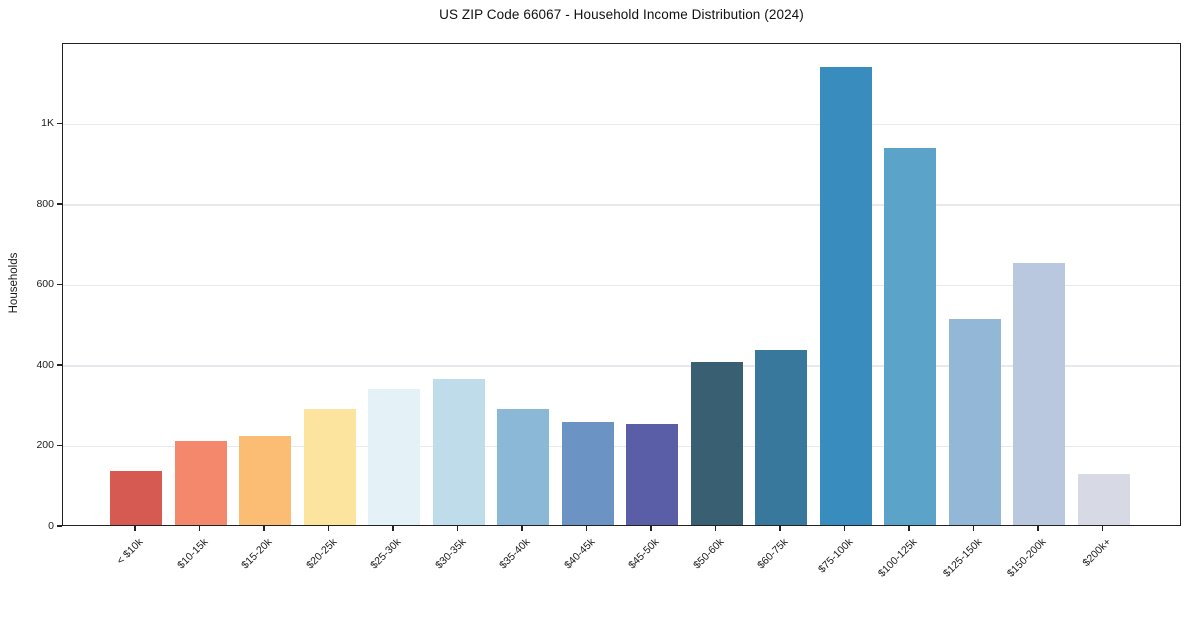 This screenshot has width=1189, height=636. What do you see at coordinates (651, 528) in the screenshot?
I see `x-tick-$45-50k` at bounding box center [651, 528].